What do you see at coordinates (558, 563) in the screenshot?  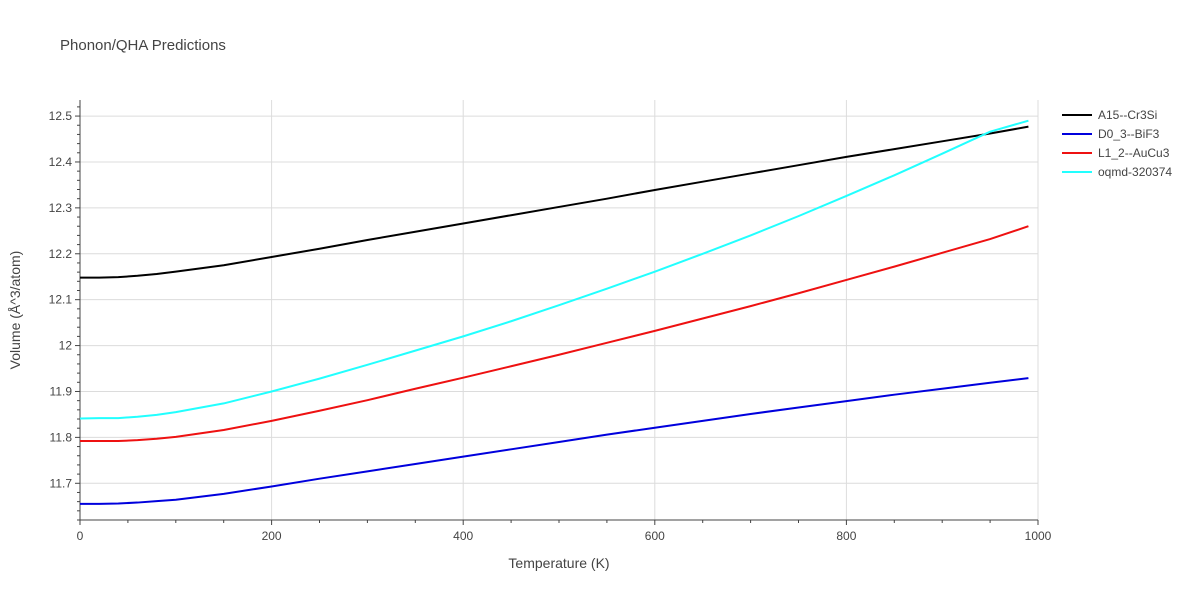 I see `x-axis-title: Temperature (K)` at bounding box center [558, 563].